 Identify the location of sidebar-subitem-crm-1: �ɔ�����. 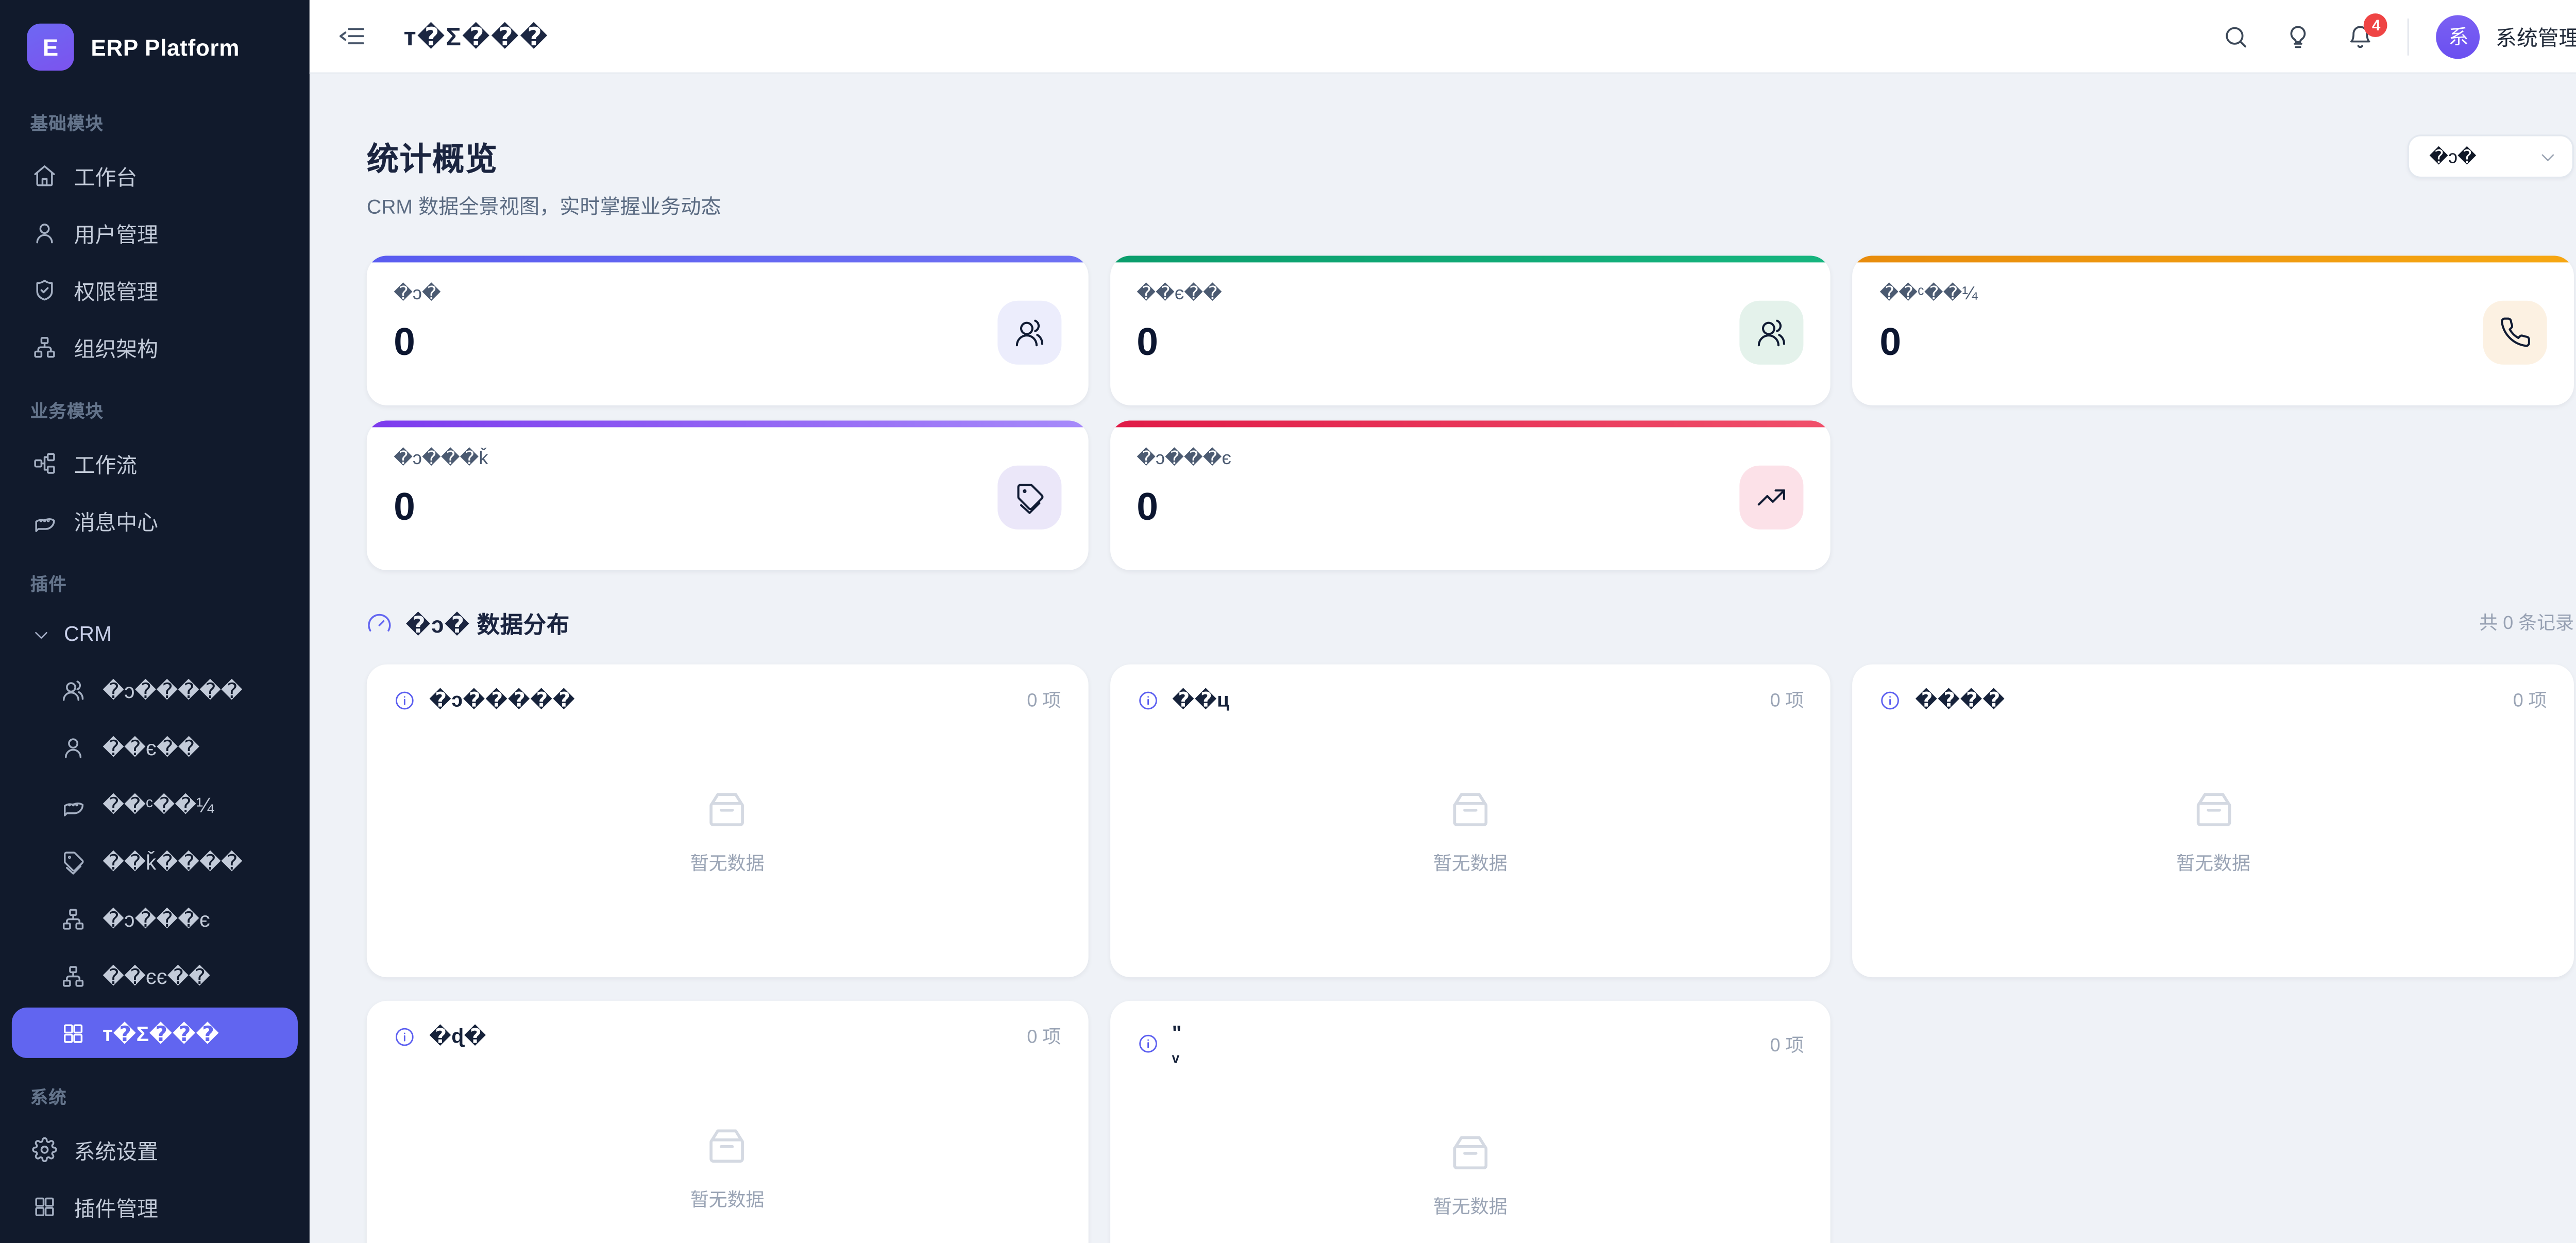
(155, 690).